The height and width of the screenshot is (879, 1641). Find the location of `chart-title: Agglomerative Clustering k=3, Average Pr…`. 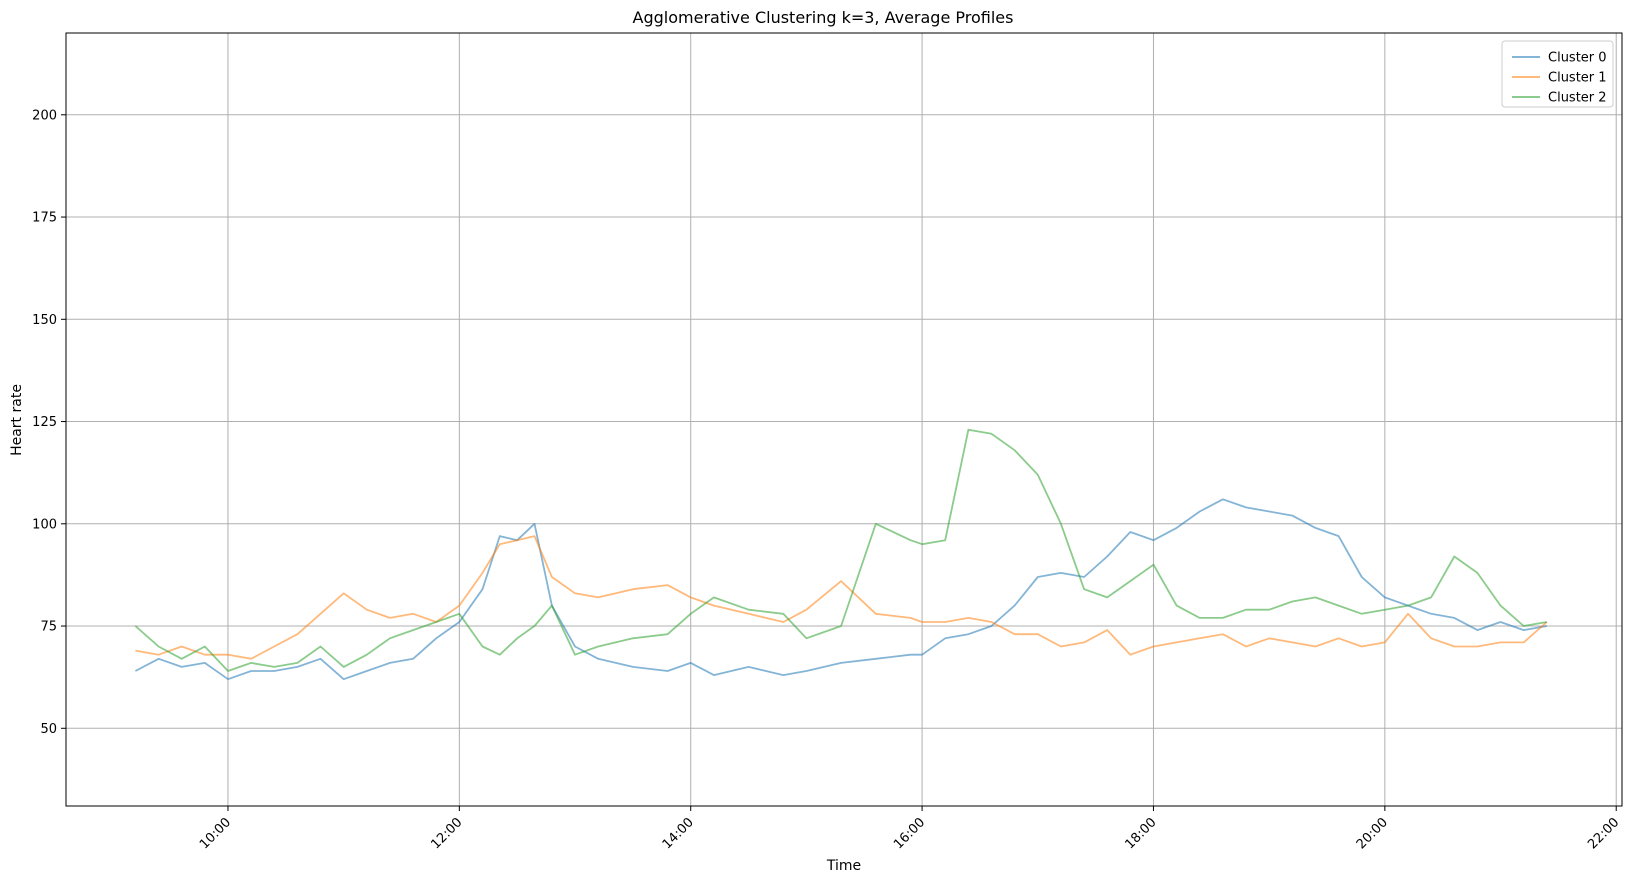

chart-title: Agglomerative Clustering k=3, Average Pr… is located at coordinates (823, 17).